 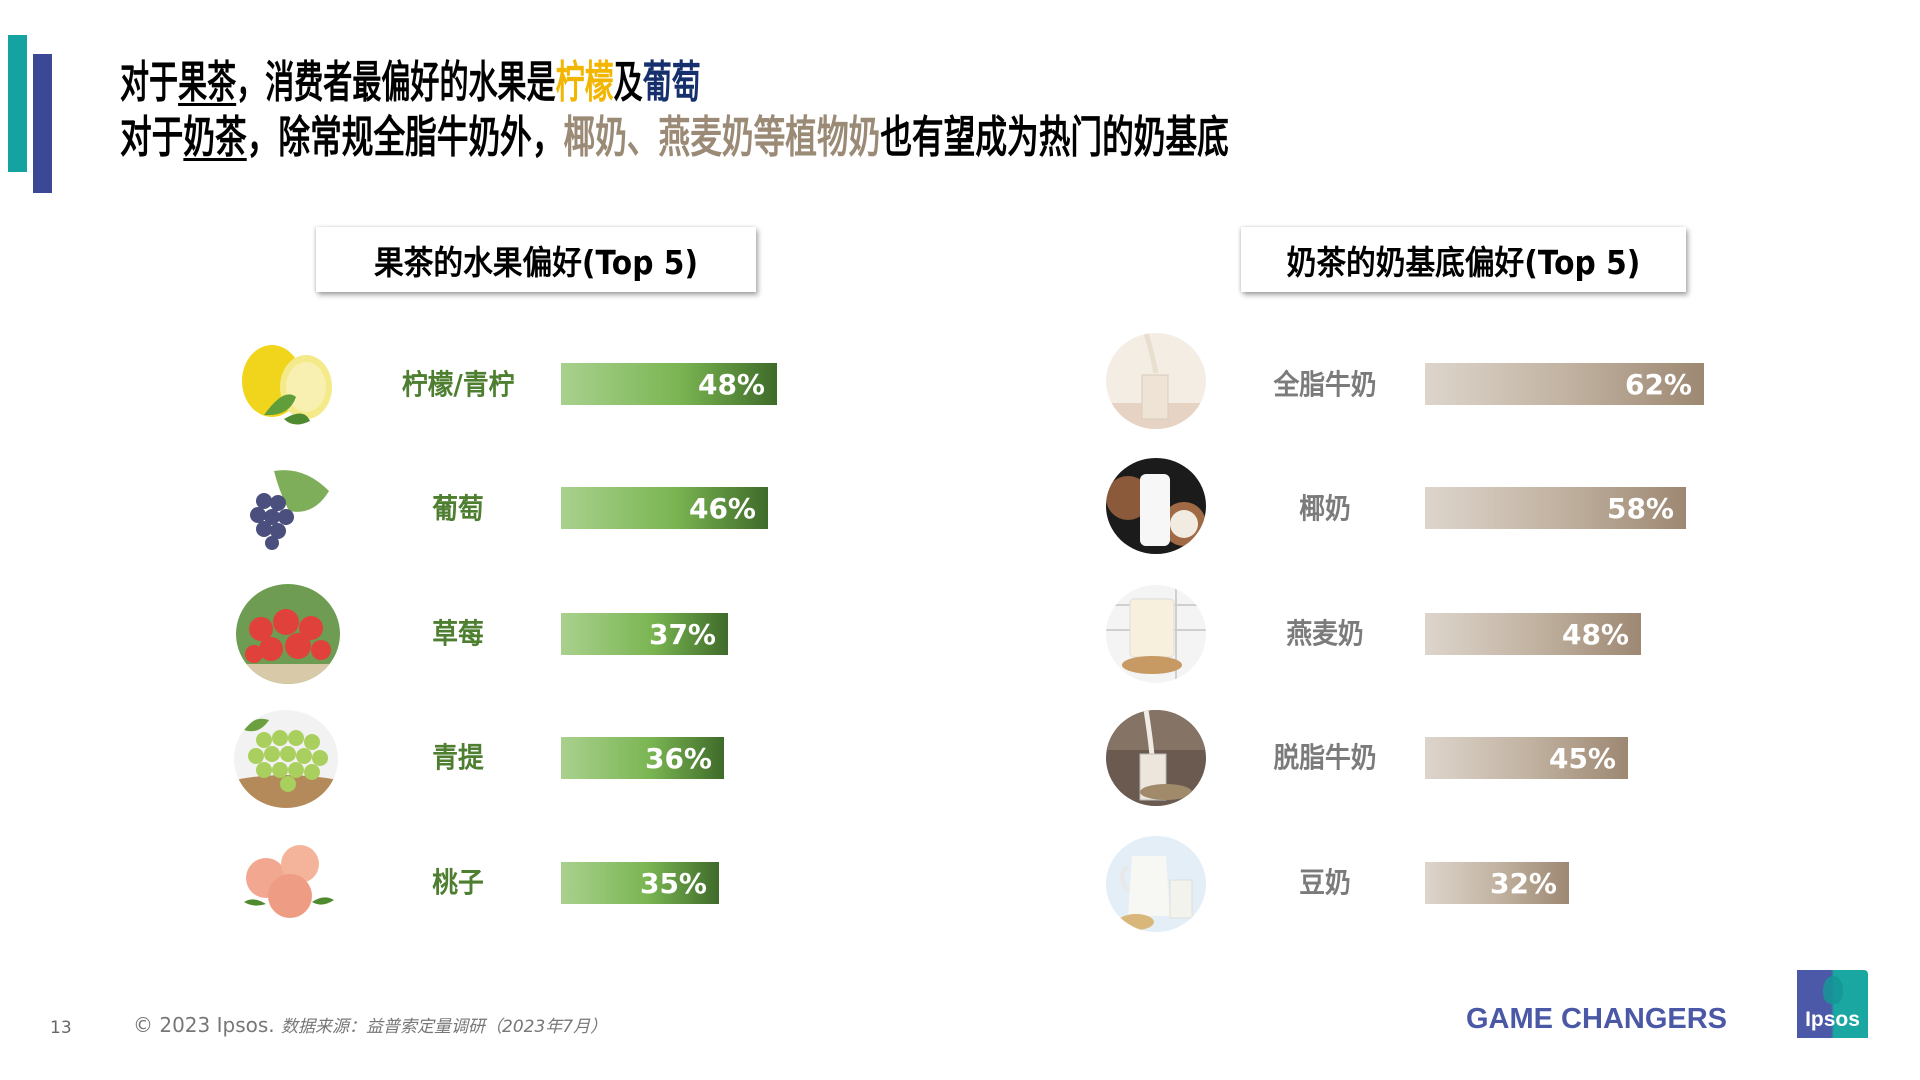 I want to click on footer-source: © 2023 Ipsos. 数据来源：益普索定量调研（2023年7月）, so click(x=370, y=1024).